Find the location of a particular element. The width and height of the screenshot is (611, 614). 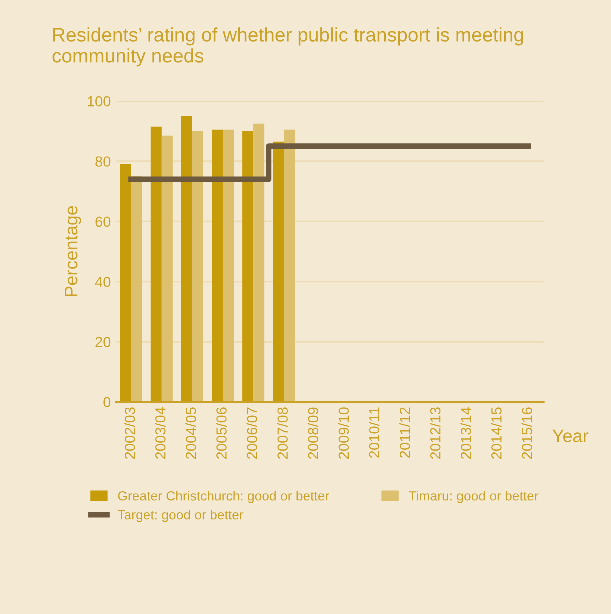

y-axis-title: Percentage is located at coordinates (73, 251).